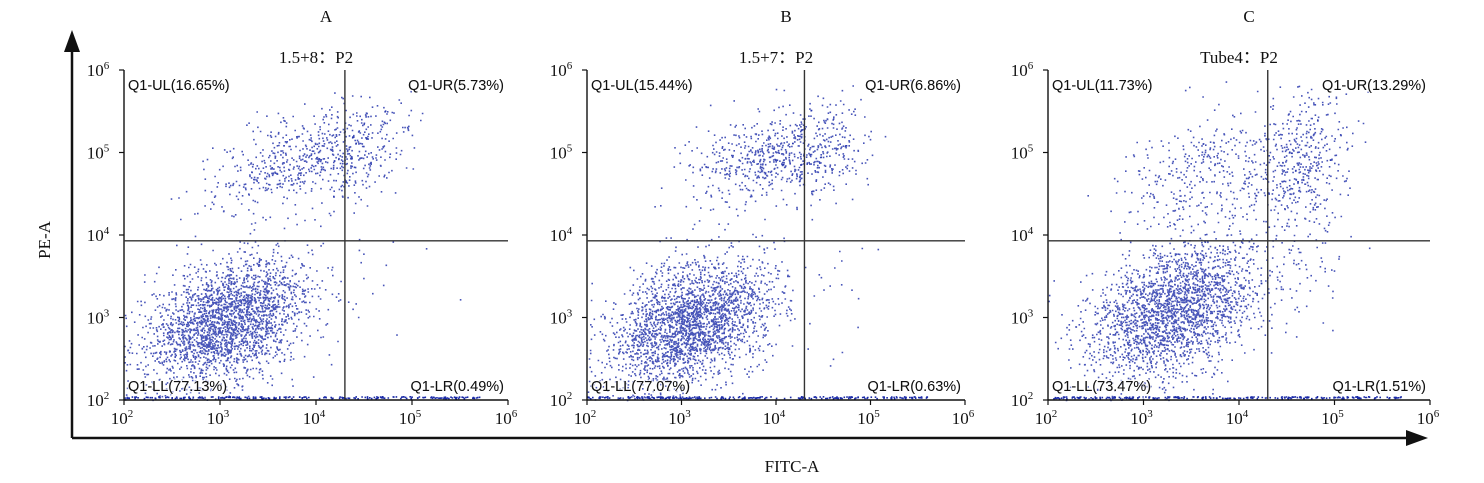  What do you see at coordinates (785, 16) in the screenshot?
I see `panel-letter: B` at bounding box center [785, 16].